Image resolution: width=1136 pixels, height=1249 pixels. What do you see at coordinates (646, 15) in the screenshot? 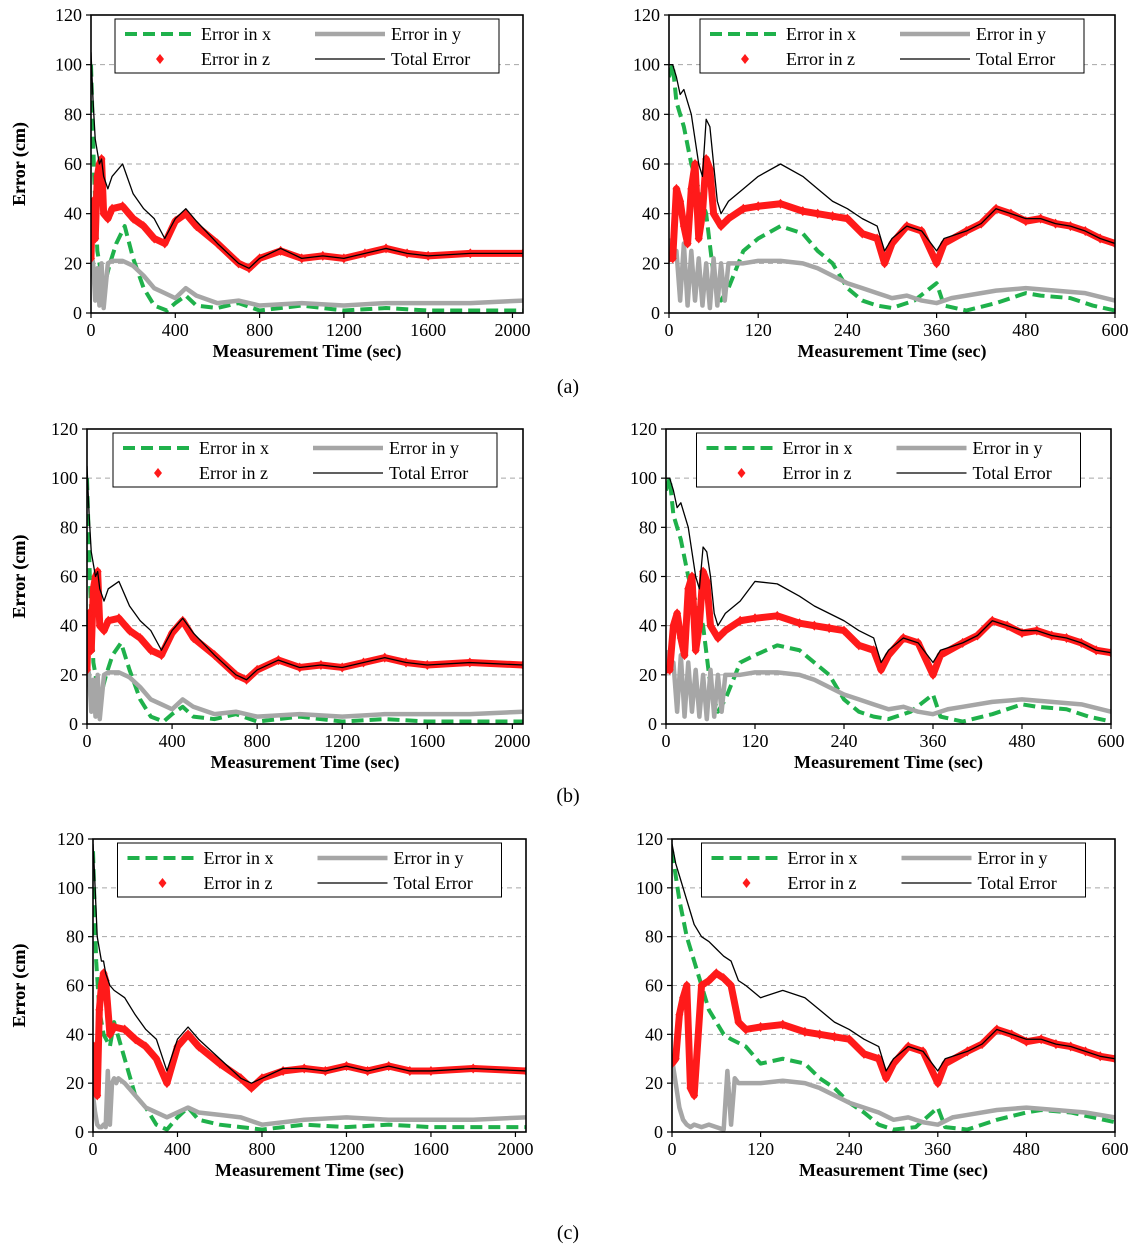
I see `y-tick-label: 120` at bounding box center [646, 15].